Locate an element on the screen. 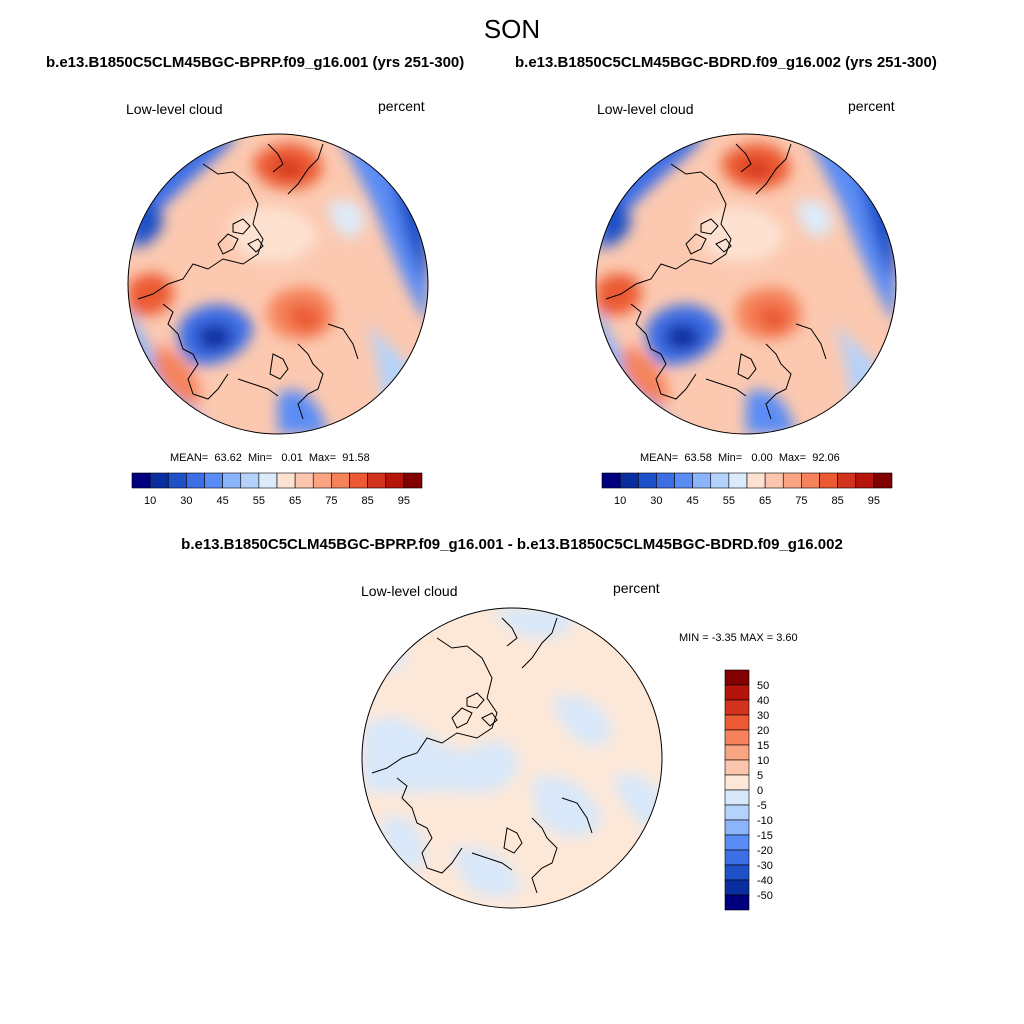 Image resolution: width=1024 pixels, height=1024 pixels. colorbar-tick-label: -10 is located at coordinates (765, 821).